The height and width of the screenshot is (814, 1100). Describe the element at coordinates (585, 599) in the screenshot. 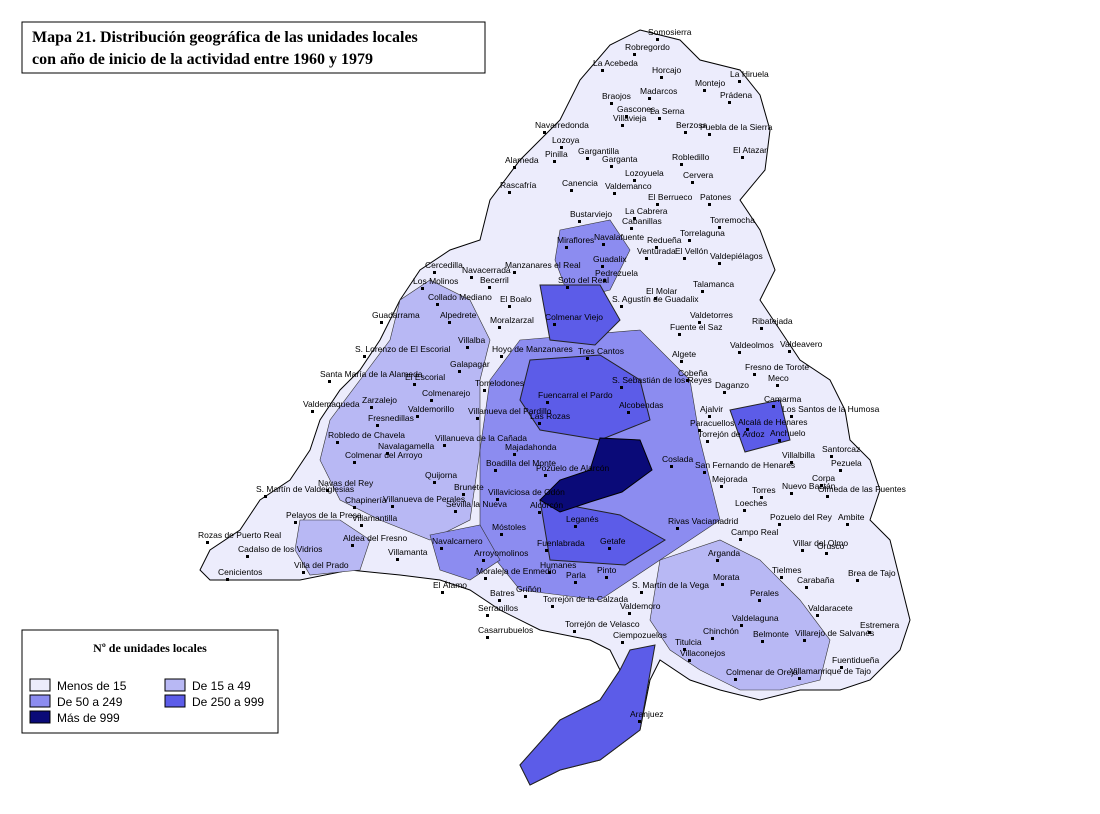

I see `place-label: Torrejón de la Calzada` at that location.